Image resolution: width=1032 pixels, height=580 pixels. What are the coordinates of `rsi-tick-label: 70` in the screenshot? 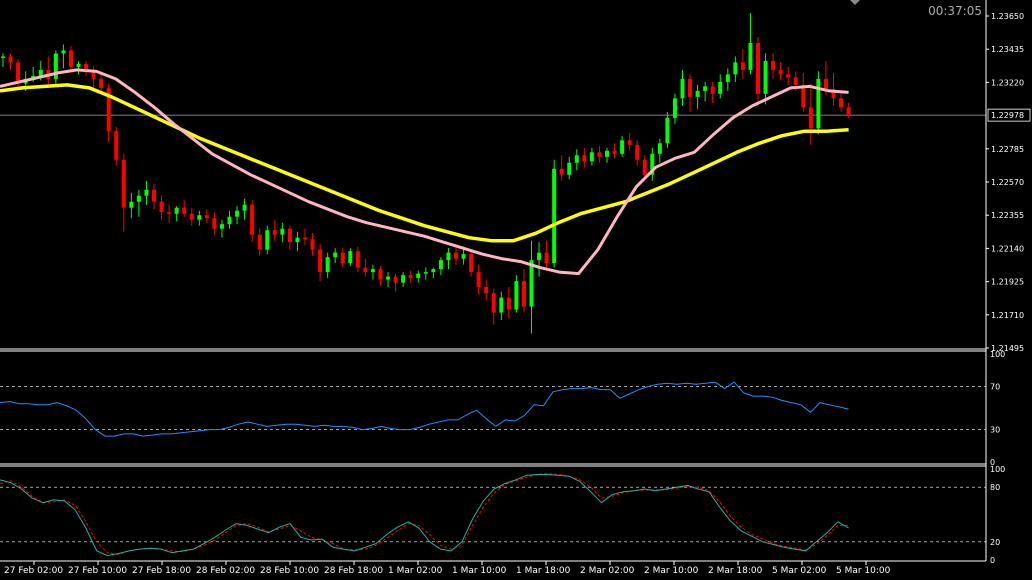 It's located at (995, 386).